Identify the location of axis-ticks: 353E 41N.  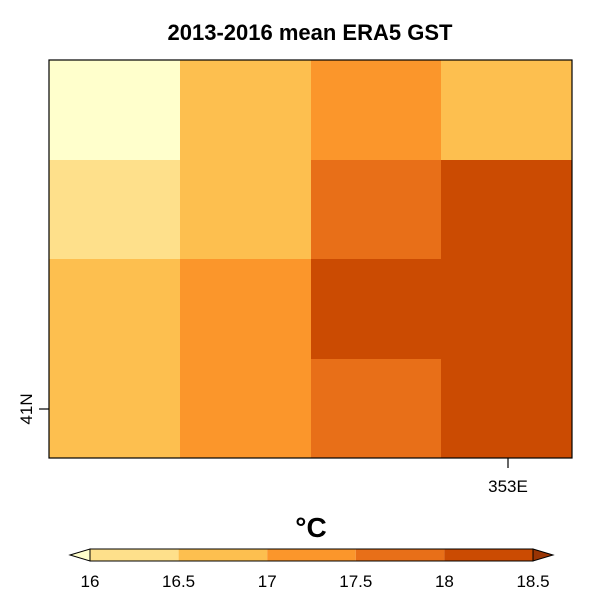
(272, 444).